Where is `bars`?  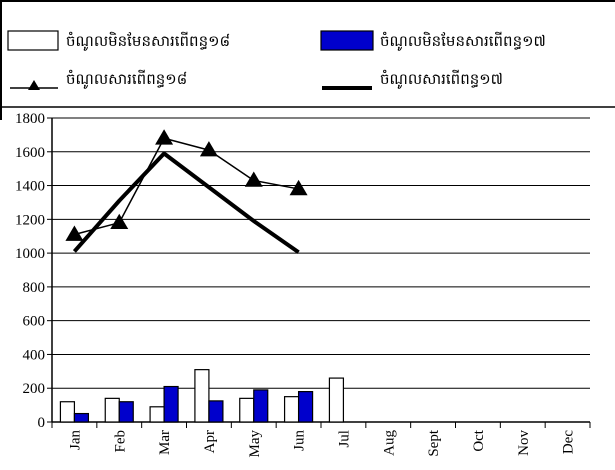
bars is located at coordinates (202, 396).